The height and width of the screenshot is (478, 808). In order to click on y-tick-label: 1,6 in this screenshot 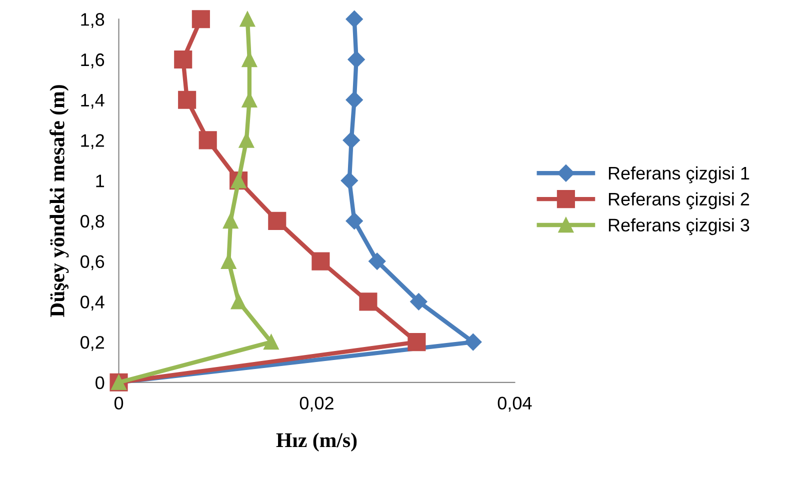, I will do `click(92, 60)`.